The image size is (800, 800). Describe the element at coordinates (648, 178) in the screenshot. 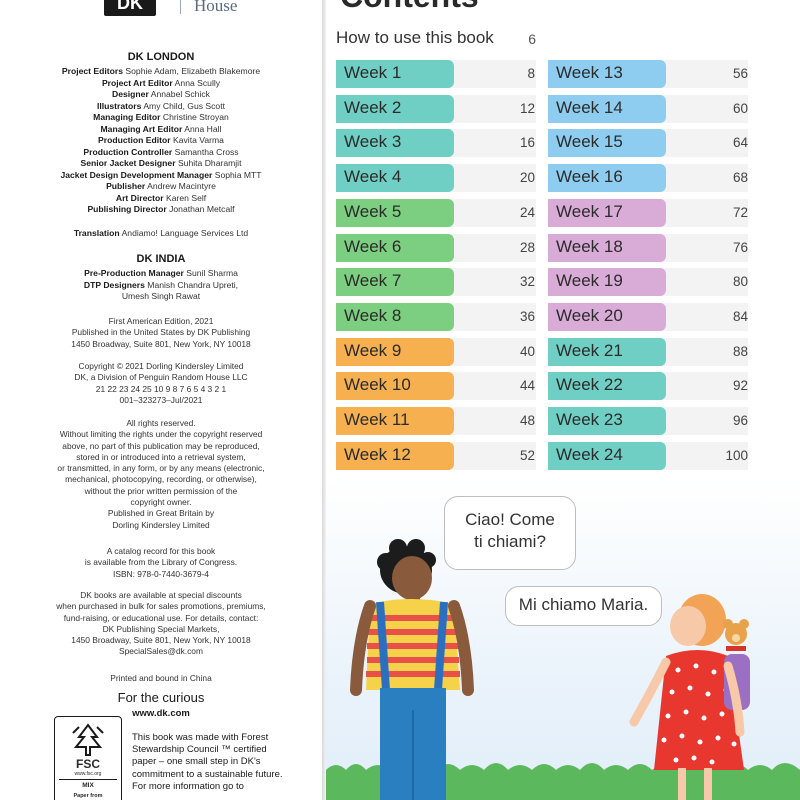

I see `week-entry: Week 16 68` at that location.